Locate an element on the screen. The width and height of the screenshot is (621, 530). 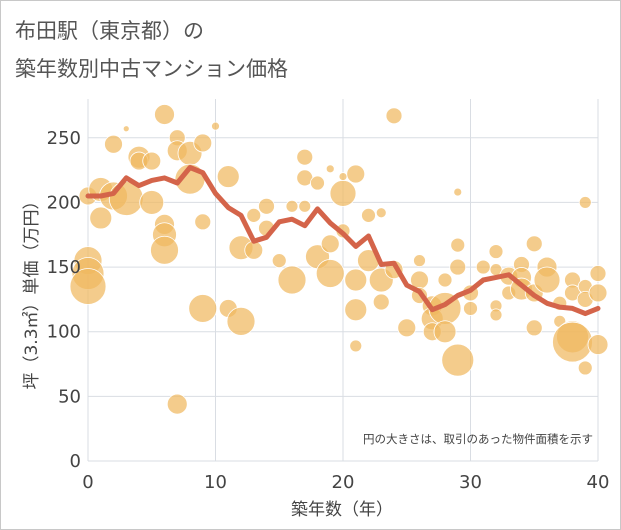
chart-title-line-1: 布田駅（東京都）の is located at coordinates (109, 31).